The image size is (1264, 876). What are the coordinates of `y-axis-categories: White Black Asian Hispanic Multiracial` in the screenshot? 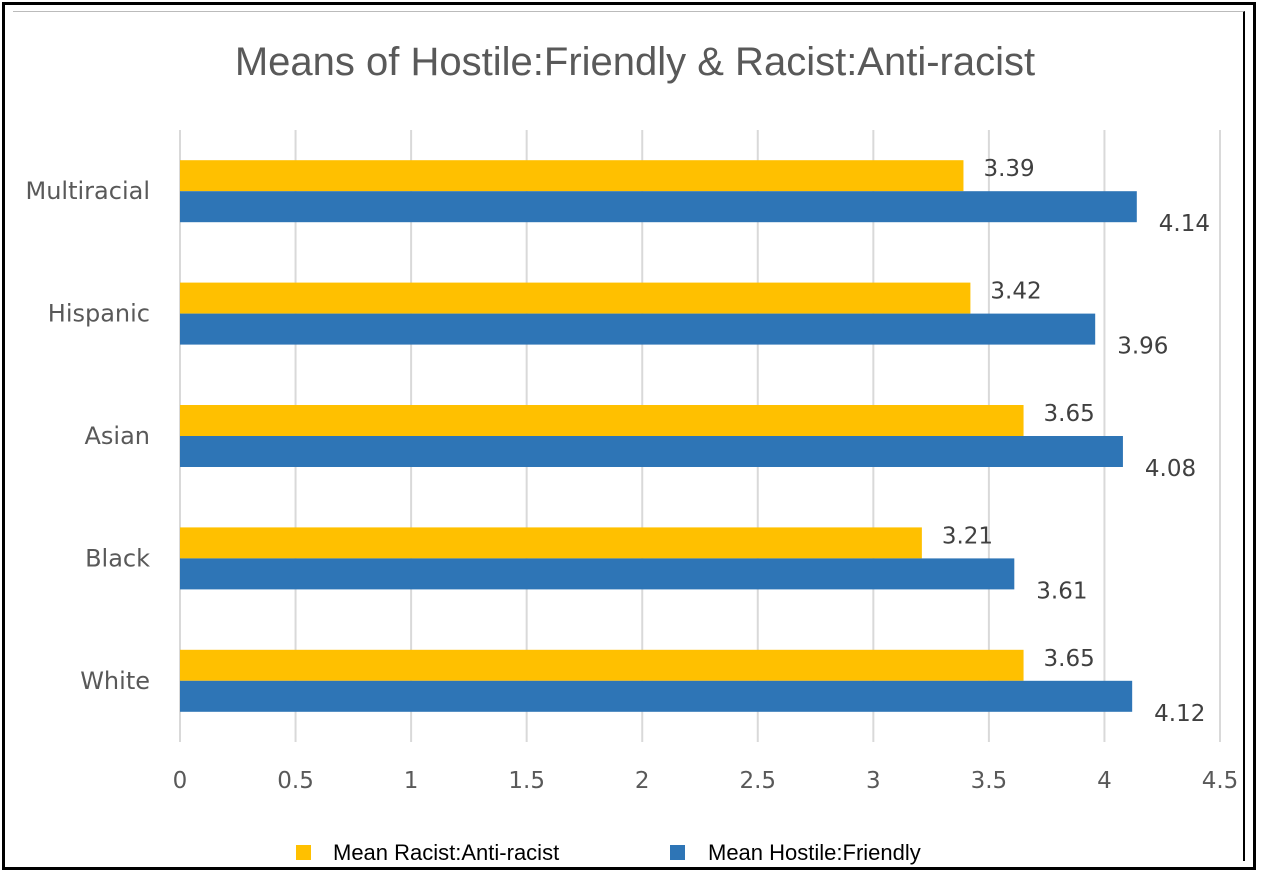 It's located at (88, 436).